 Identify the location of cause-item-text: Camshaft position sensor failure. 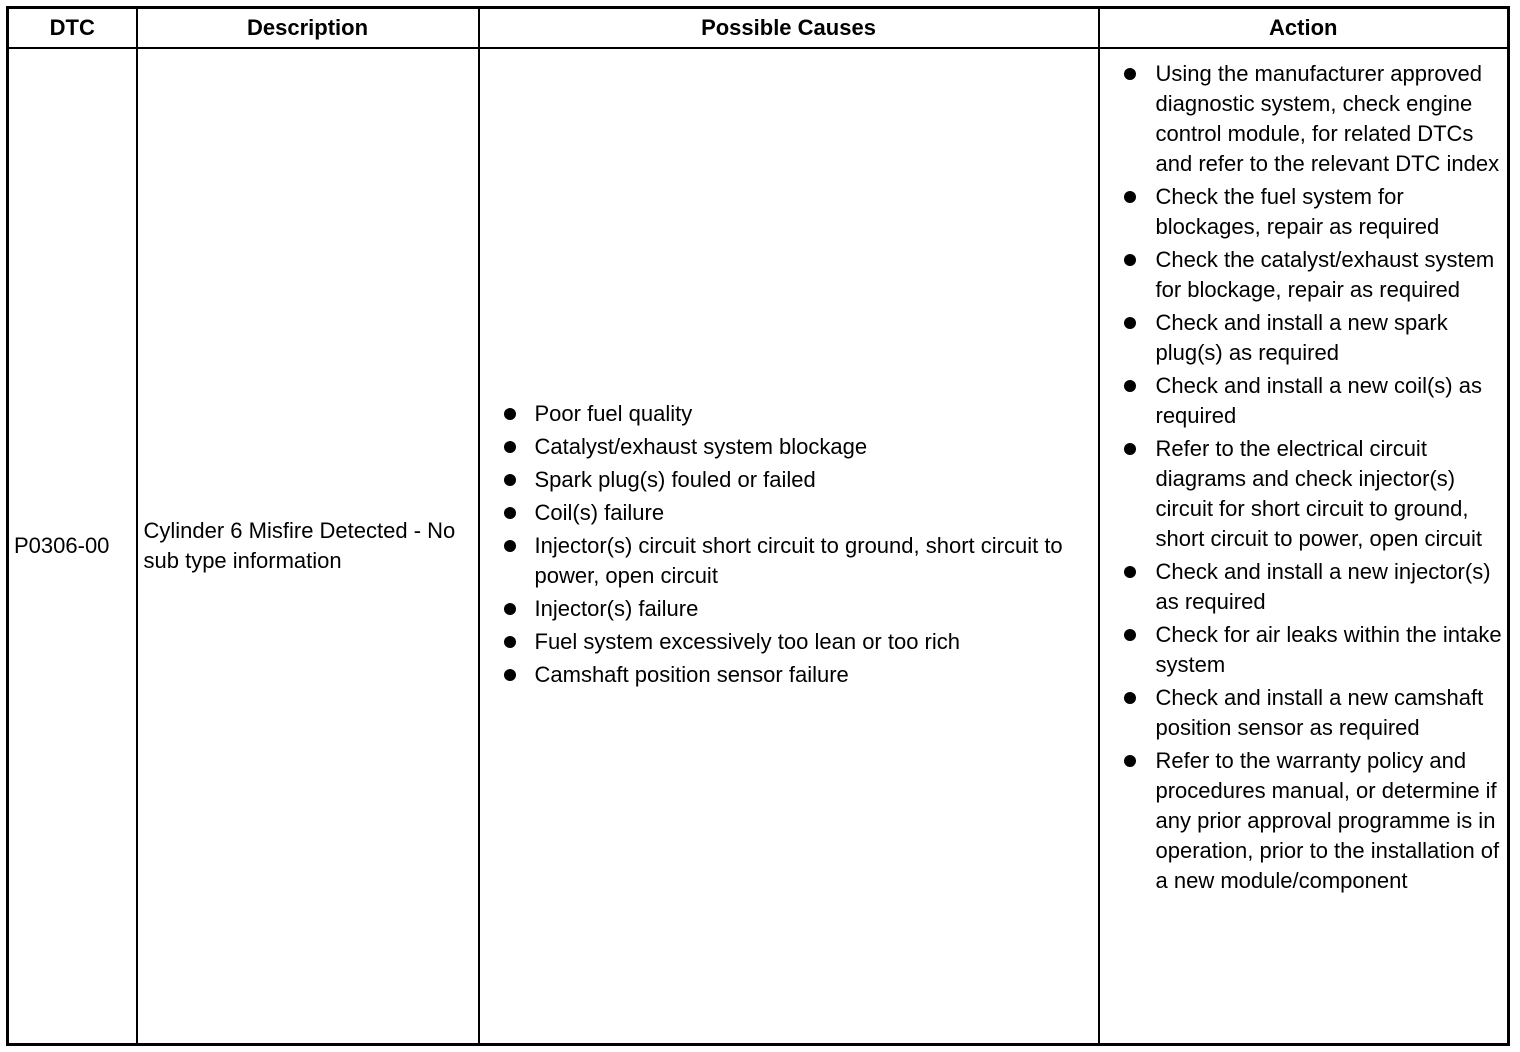
(691, 674).